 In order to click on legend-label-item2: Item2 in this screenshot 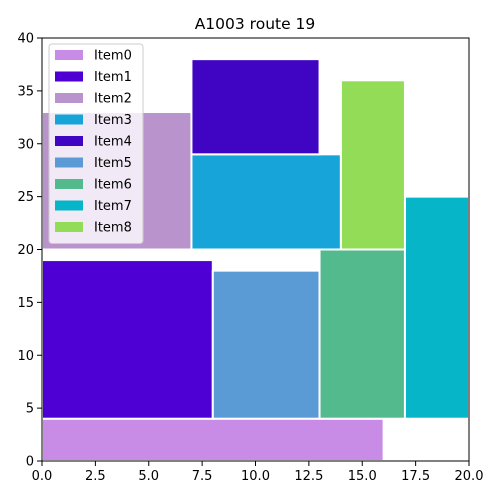, I will do `click(113, 99)`.